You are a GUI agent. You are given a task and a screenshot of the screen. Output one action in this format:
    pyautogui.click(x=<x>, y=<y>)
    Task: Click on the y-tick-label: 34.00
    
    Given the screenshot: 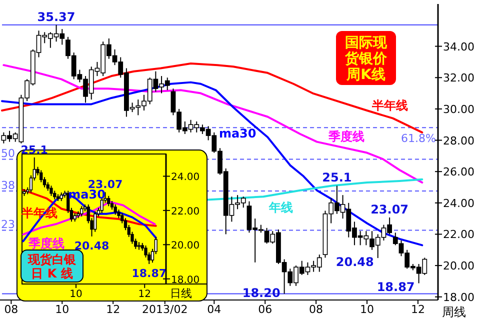 What is the action you would take?
    pyautogui.click(x=458, y=47)
    